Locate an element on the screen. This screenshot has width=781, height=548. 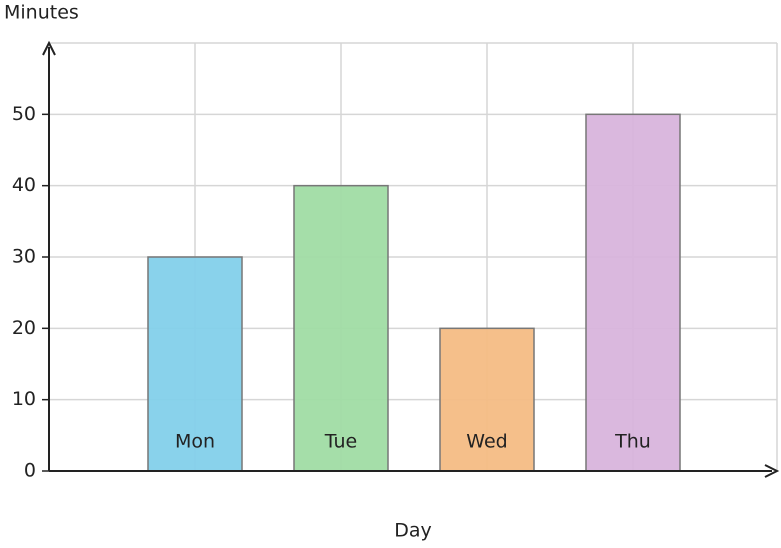
y-axis-label: Minutes is located at coordinates (41, 13).